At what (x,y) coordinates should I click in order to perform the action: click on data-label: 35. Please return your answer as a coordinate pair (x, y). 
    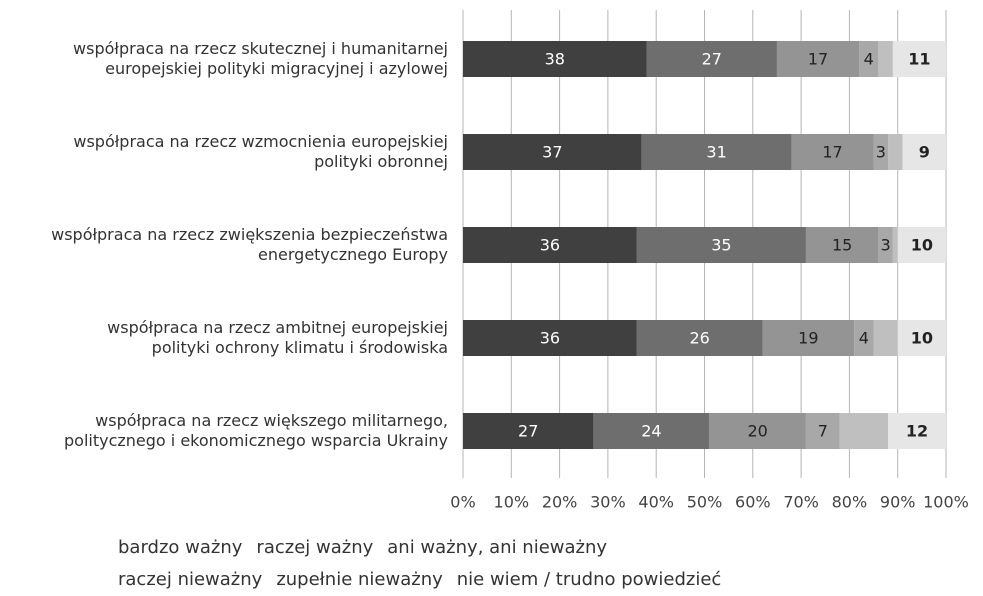
    Looking at the image, I should click on (721, 245).